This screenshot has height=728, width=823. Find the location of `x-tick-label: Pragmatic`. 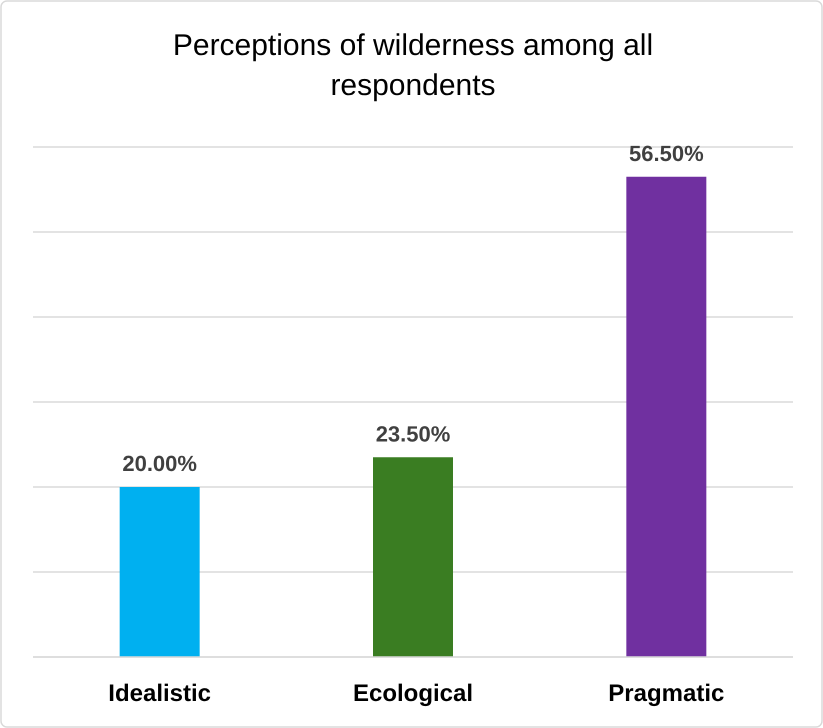

x-tick-label: Pragmatic is located at coordinates (666, 693).